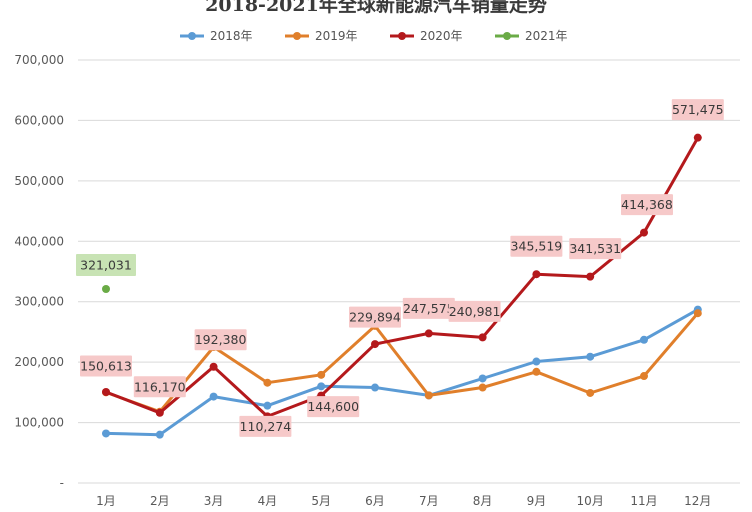 The height and width of the screenshot is (512, 752). Describe the element at coordinates (192, 36) in the screenshot. I see `legend-2018-marker` at that location.